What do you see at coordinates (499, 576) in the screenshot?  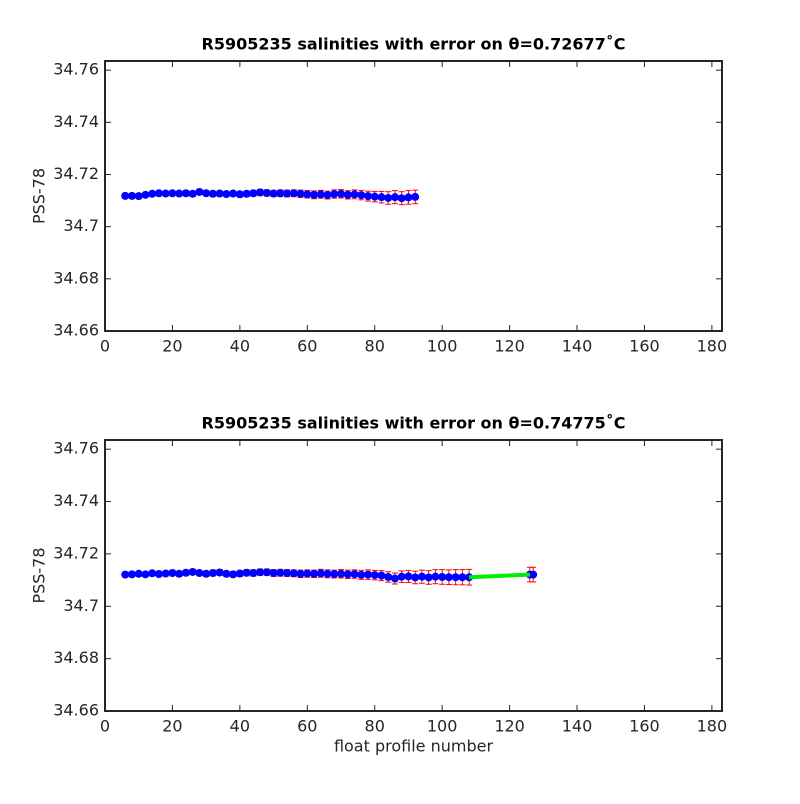 I see `series-line` at bounding box center [499, 576].